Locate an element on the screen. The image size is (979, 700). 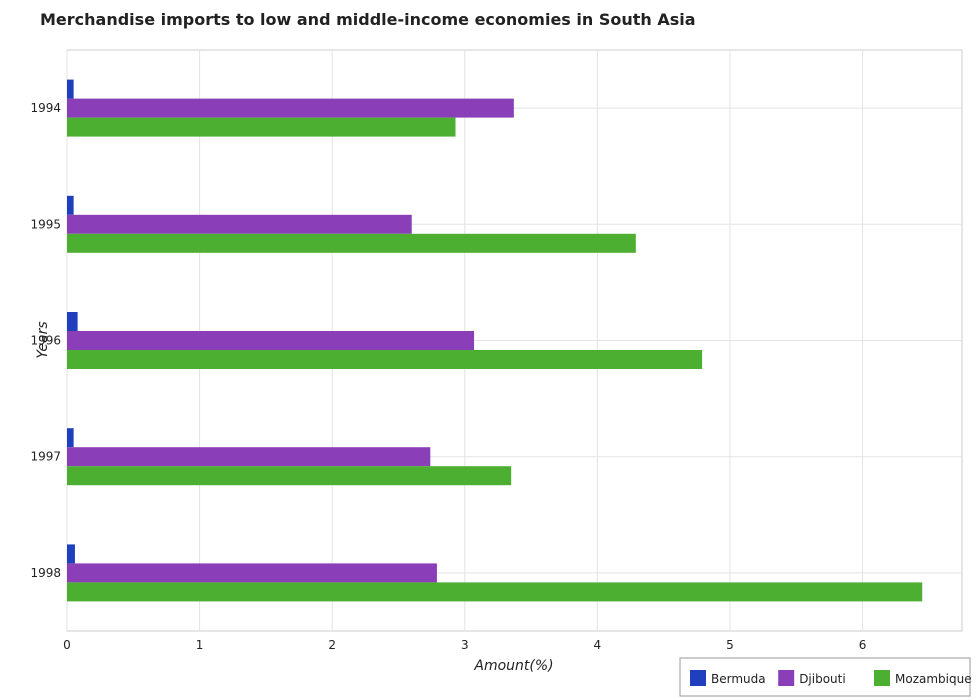
legend-label-djibouti: Djibouti is located at coordinates (822, 679).